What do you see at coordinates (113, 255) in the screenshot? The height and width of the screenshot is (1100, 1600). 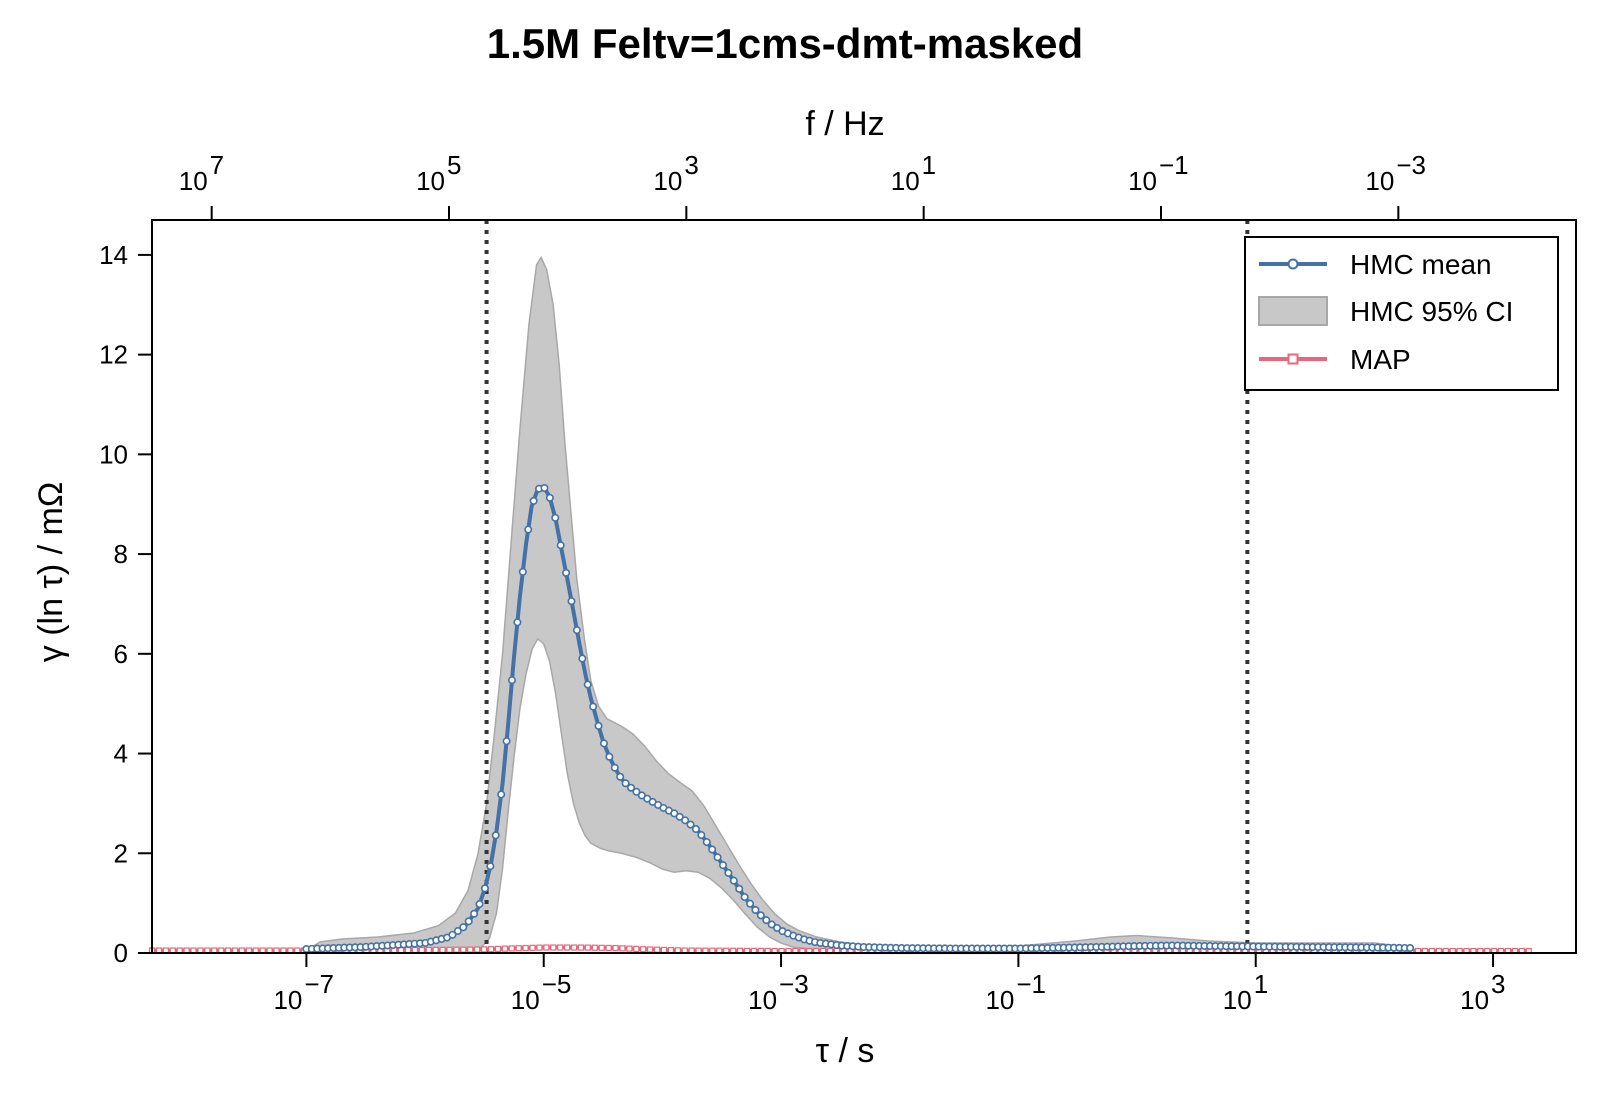 I see `y-tick-label: 14` at bounding box center [113, 255].